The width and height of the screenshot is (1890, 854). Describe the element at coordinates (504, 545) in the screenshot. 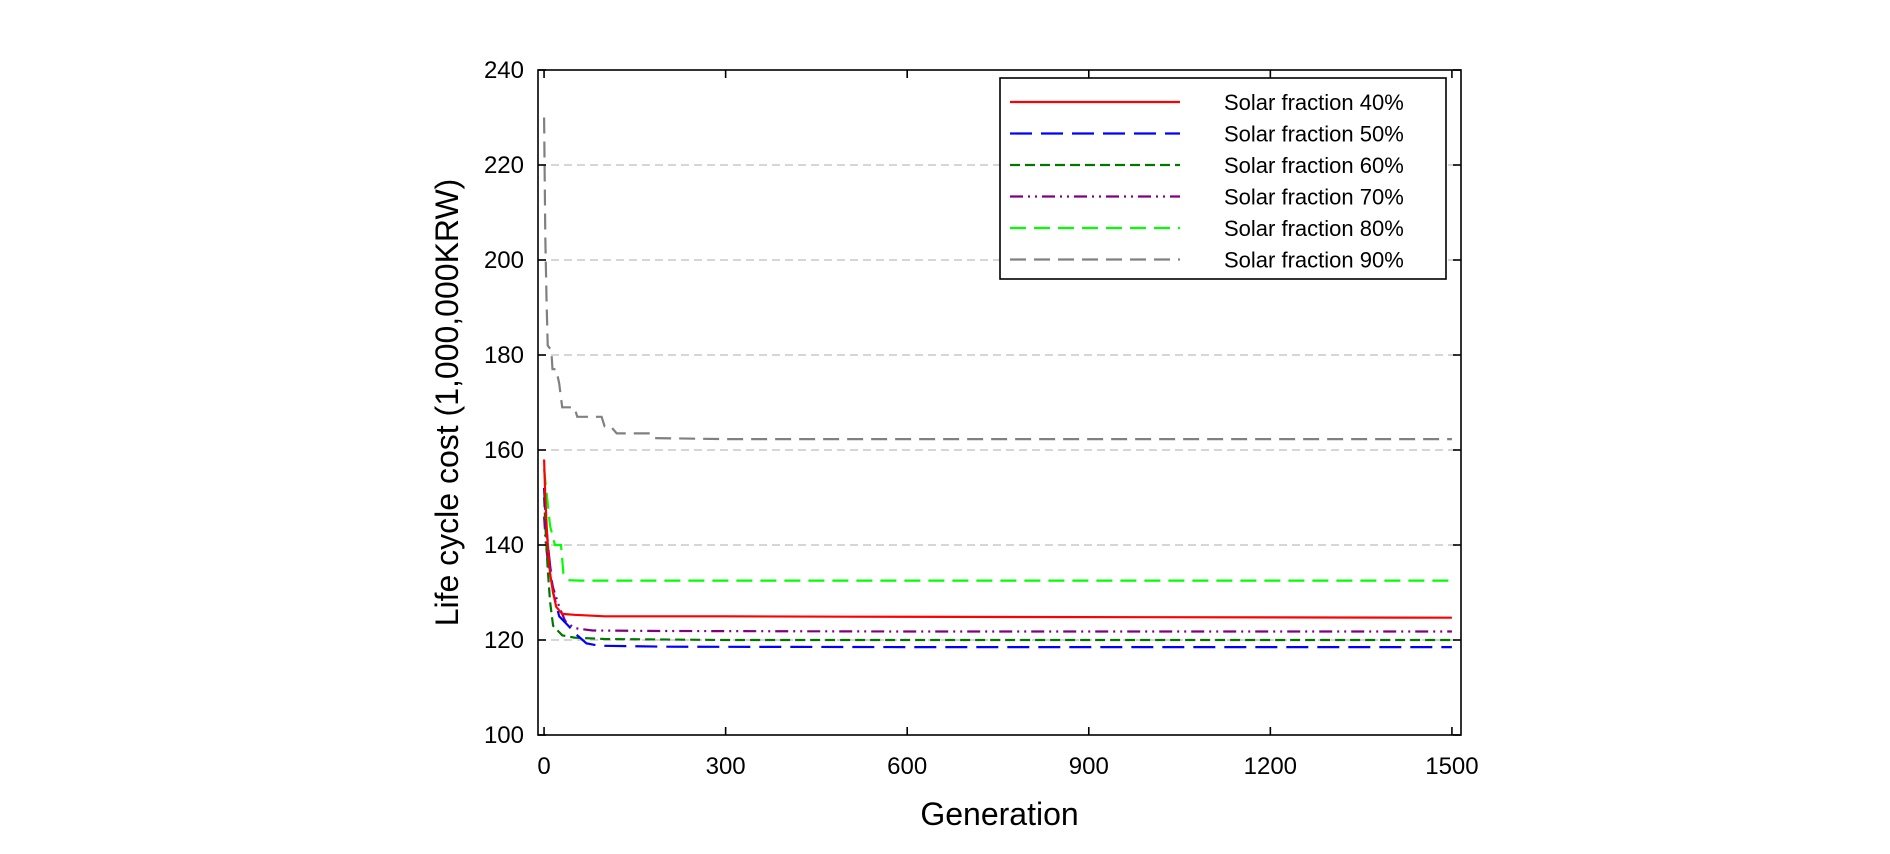

I see `y-tick-label: 140` at that location.